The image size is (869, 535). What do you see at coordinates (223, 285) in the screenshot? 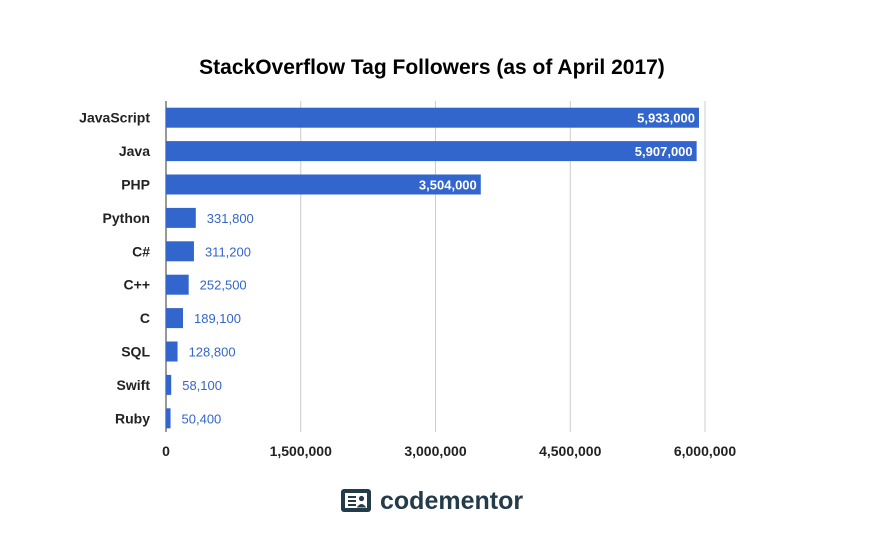
I see `data-label: 252,500` at bounding box center [223, 285].